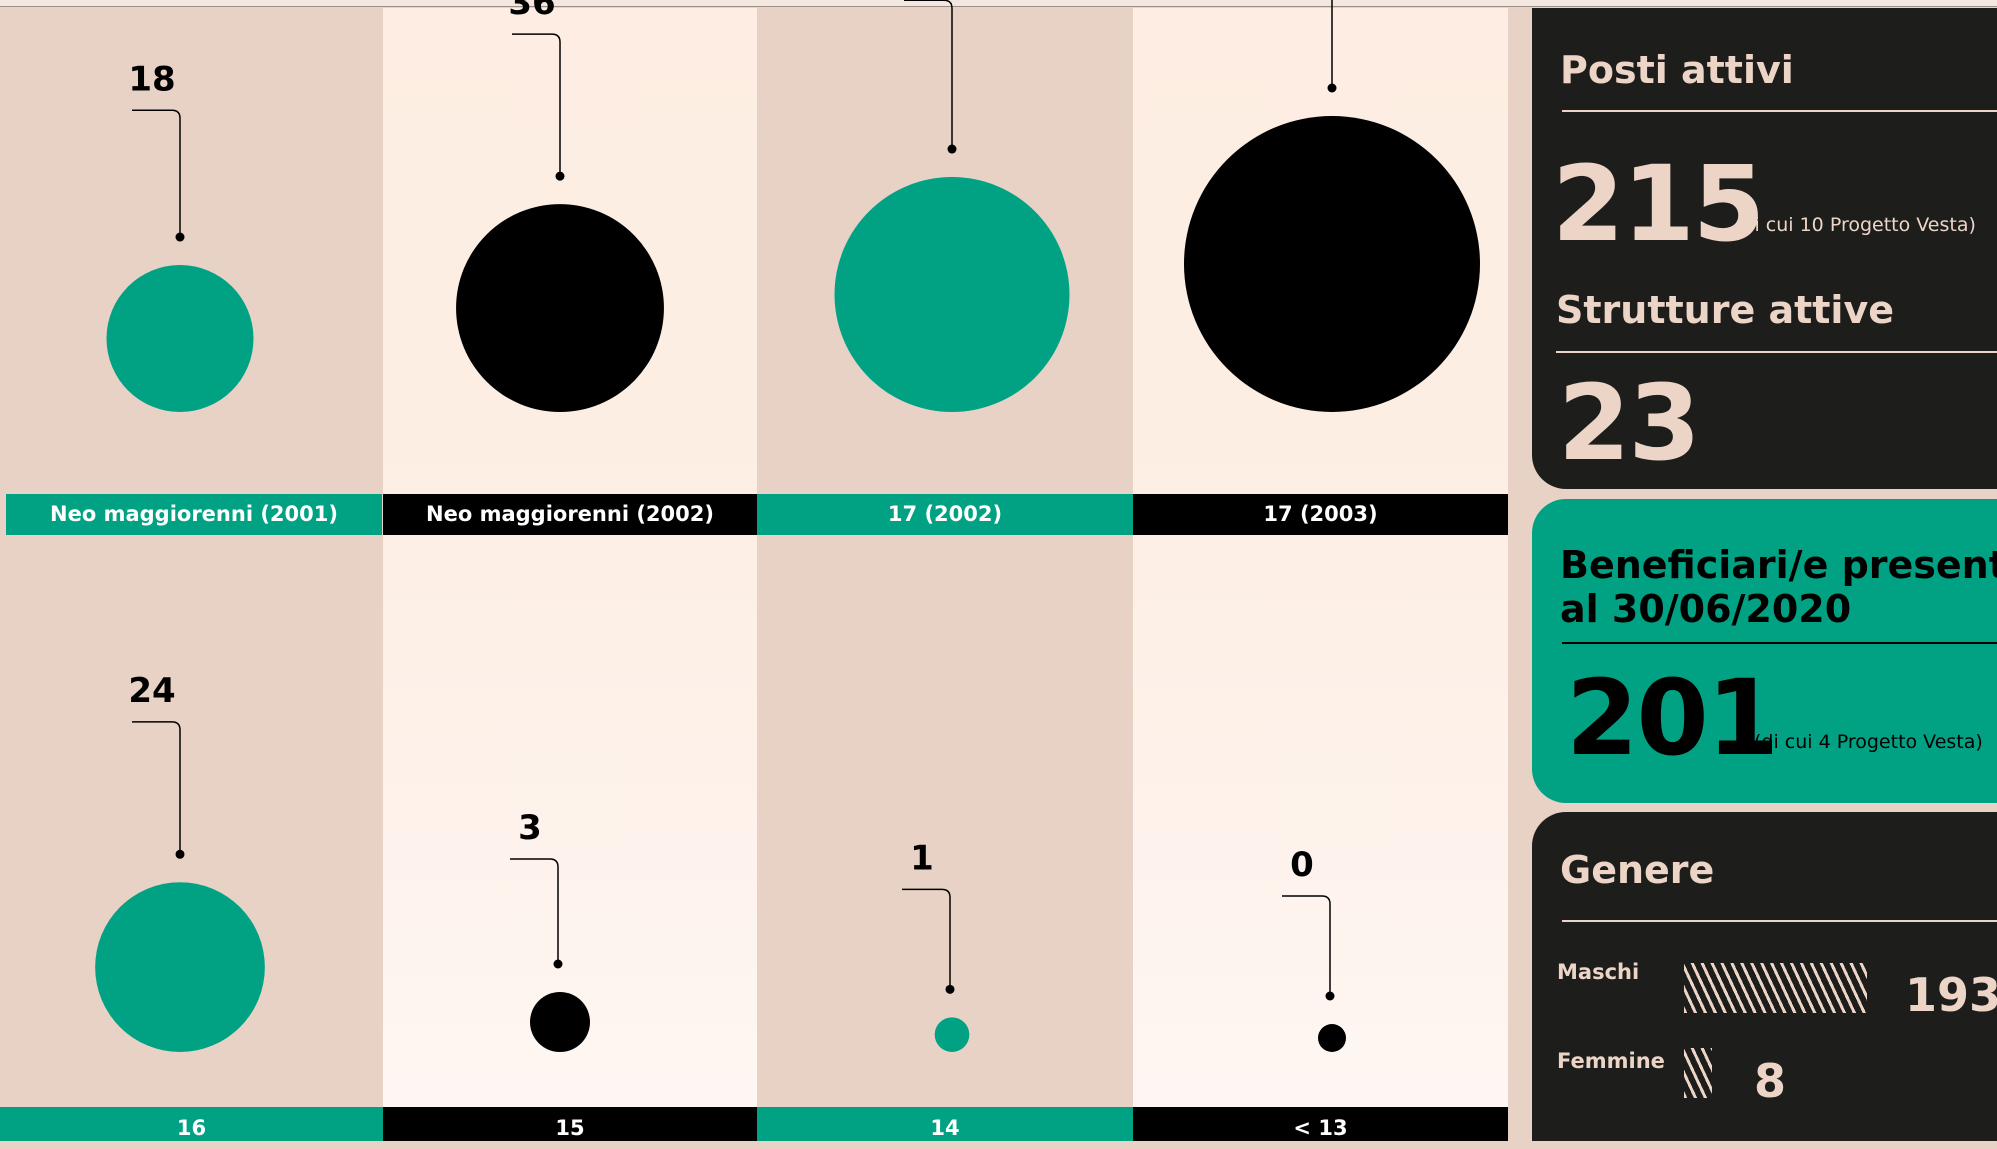 The image size is (1997, 1149). I want to click on bubble-group: 18, so click(180, 235).